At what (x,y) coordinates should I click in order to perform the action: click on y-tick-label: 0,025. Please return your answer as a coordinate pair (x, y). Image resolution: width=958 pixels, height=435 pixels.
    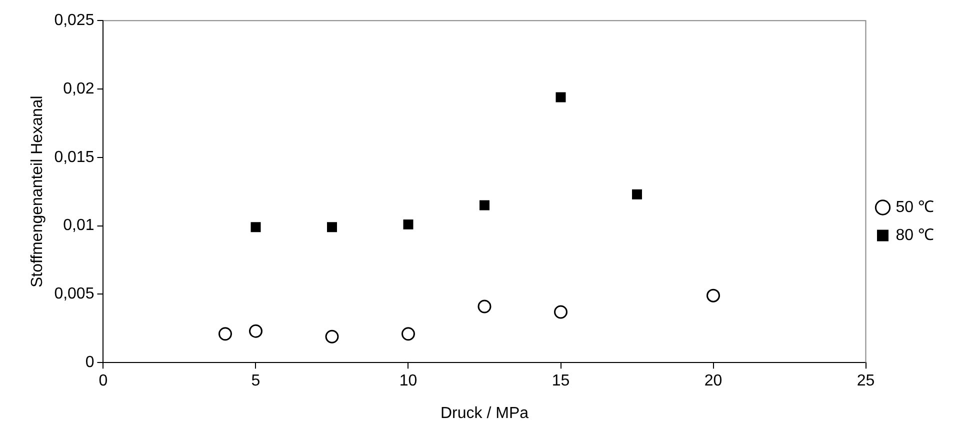
    Looking at the image, I should click on (74, 21).